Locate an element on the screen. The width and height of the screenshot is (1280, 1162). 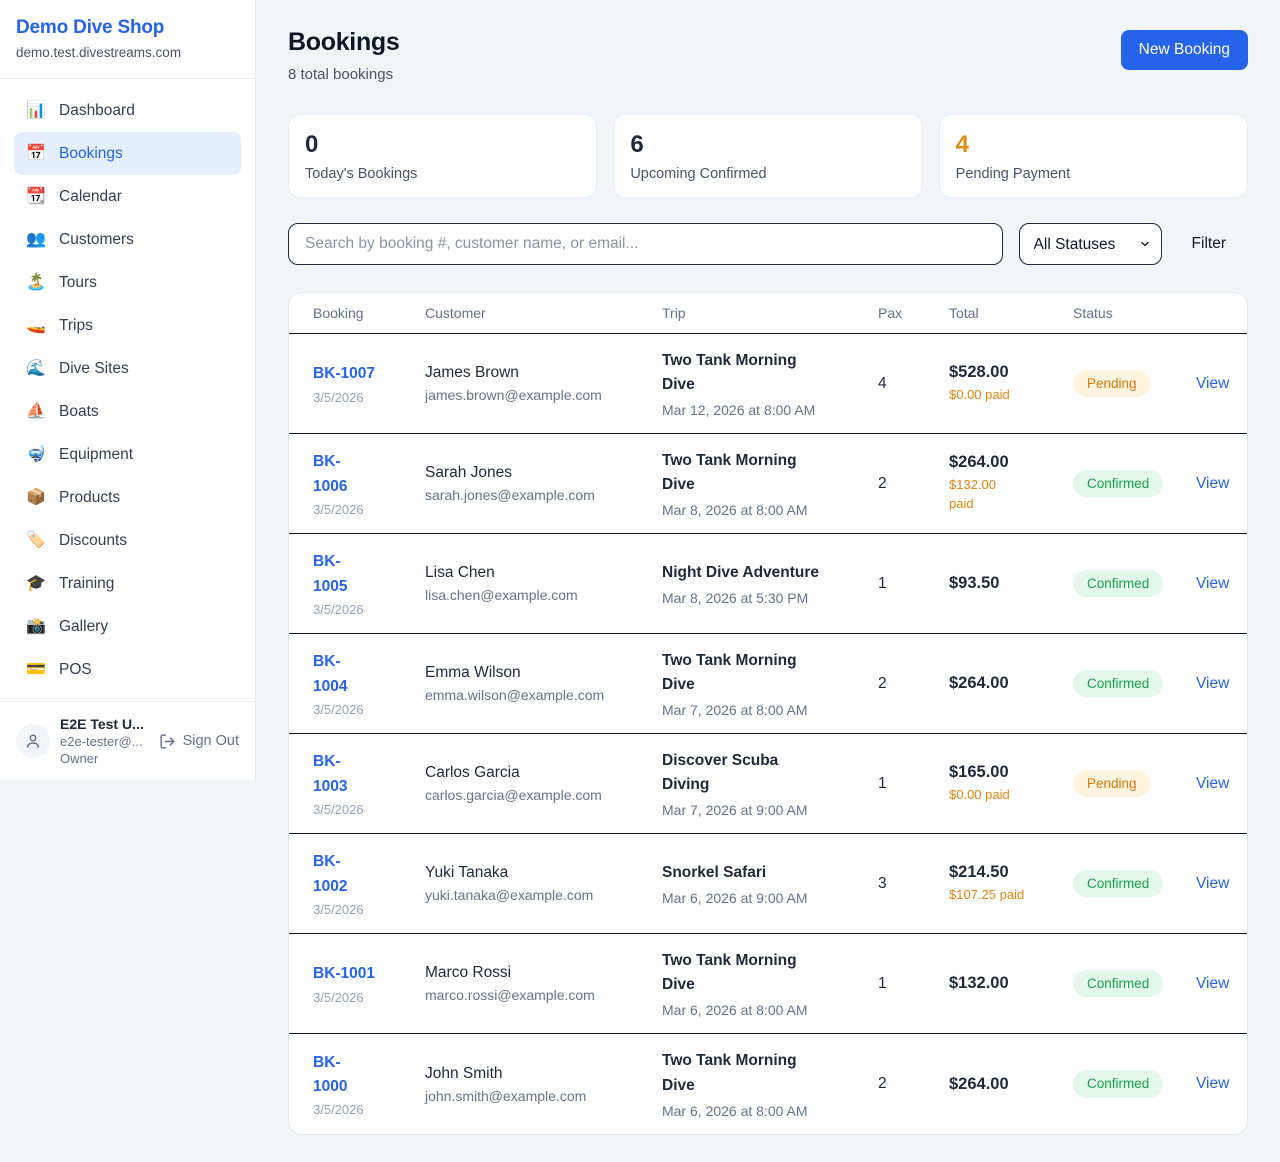
sign-out-button: Sign Out is located at coordinates (199, 741).